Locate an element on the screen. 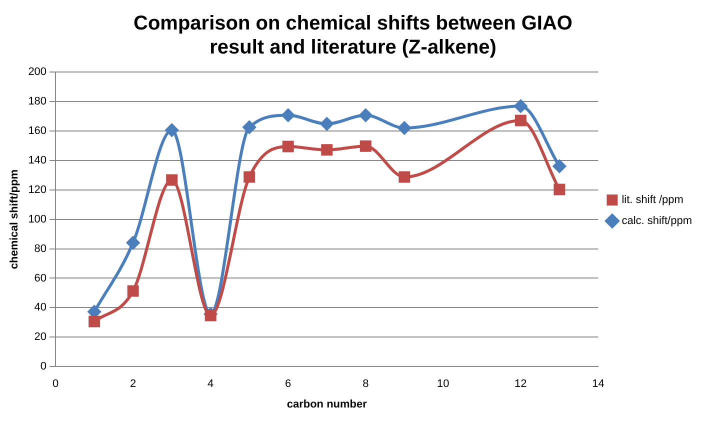 The width and height of the screenshot is (710, 421). y-tick-label: 60 is located at coordinates (40, 278).